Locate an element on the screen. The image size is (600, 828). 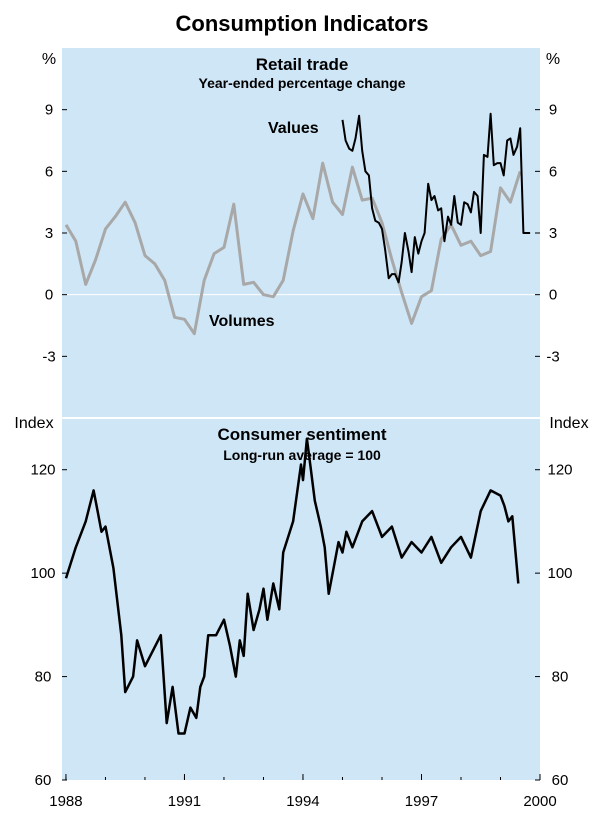
bottom-right-unit: Index is located at coordinates (568, 423).